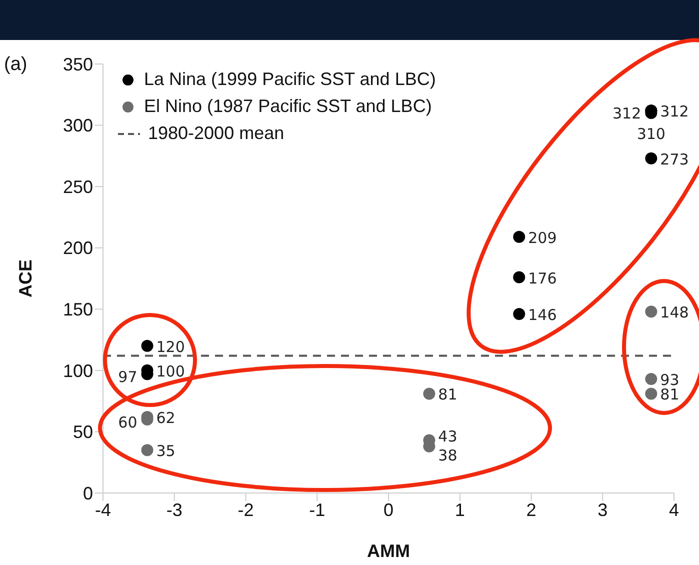  I want to click on data-label: 146, so click(542, 315).